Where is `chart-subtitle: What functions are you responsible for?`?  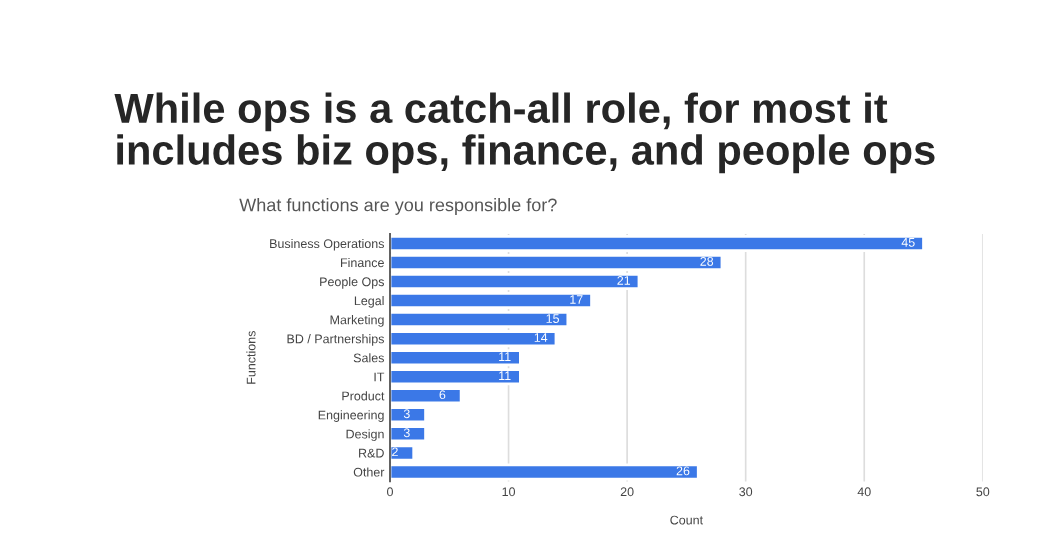 chart-subtitle: What functions are you responsible for? is located at coordinates (398, 206).